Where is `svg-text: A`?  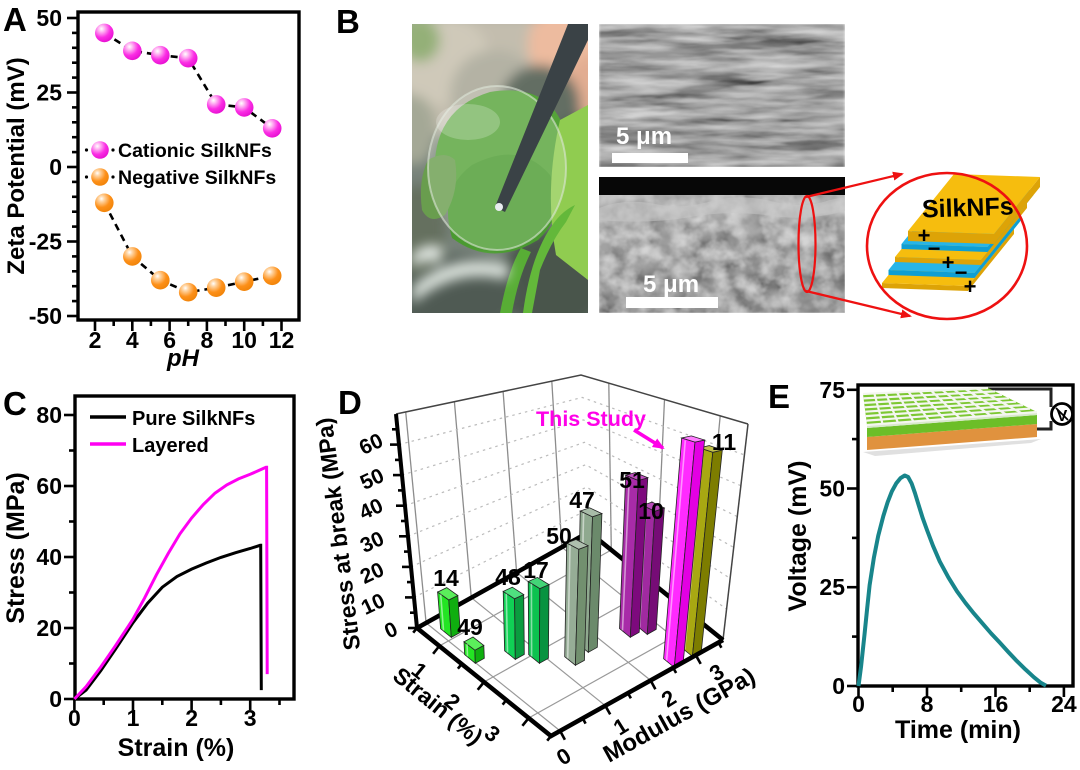 svg-text: A is located at coordinates (15, 19).